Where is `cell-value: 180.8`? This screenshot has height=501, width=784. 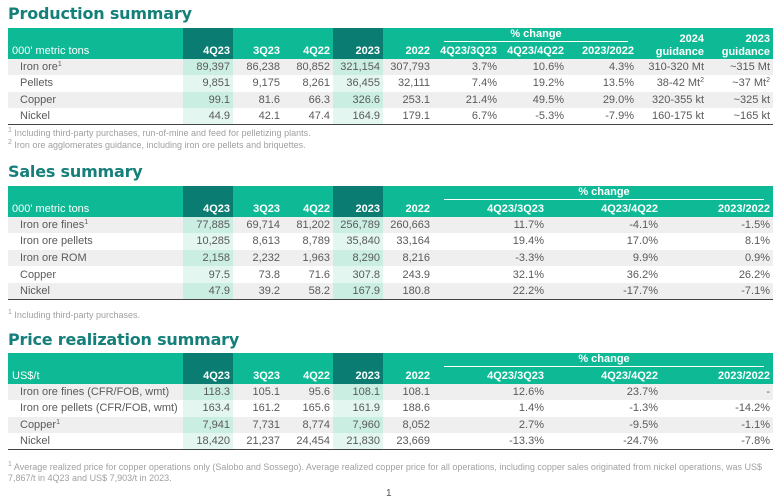 cell-value: 180.8 is located at coordinates (408, 291).